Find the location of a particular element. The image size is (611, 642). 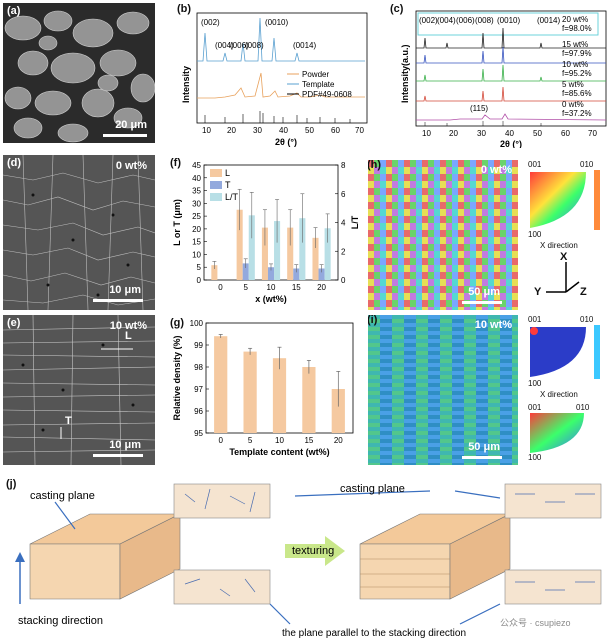

legend-pdf: PDF#49-0608 is located at coordinates (327, 94).